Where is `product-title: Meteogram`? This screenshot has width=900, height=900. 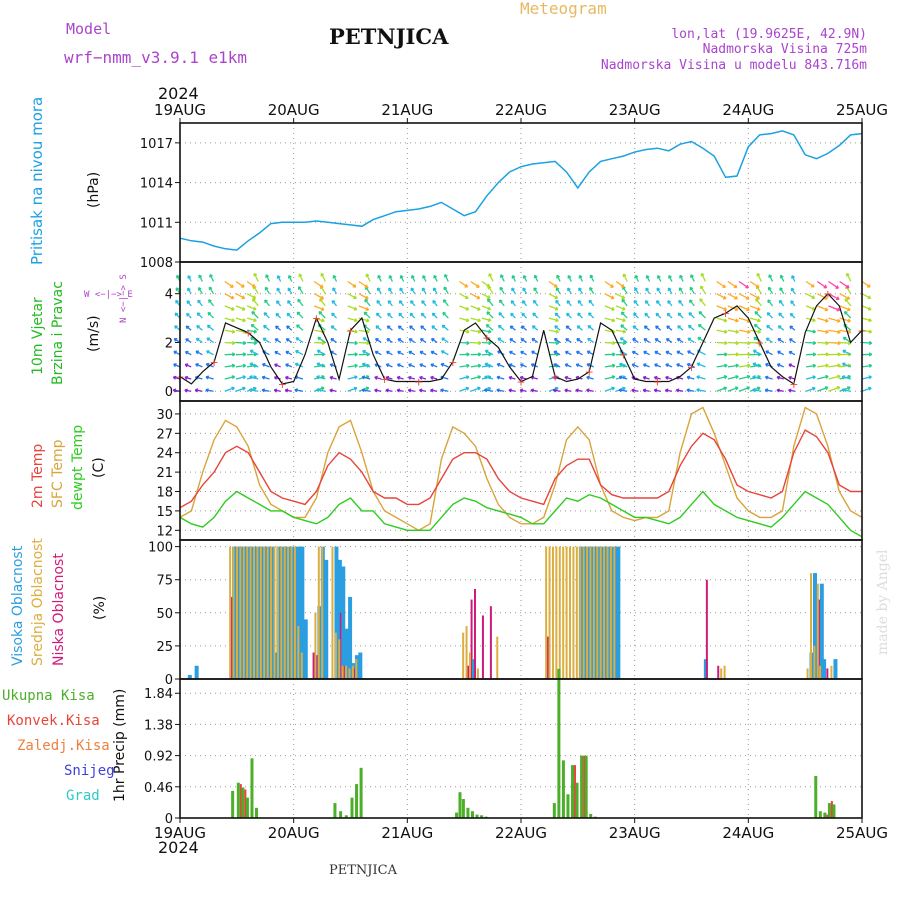
product-title: Meteogram is located at coordinates (563, 9).